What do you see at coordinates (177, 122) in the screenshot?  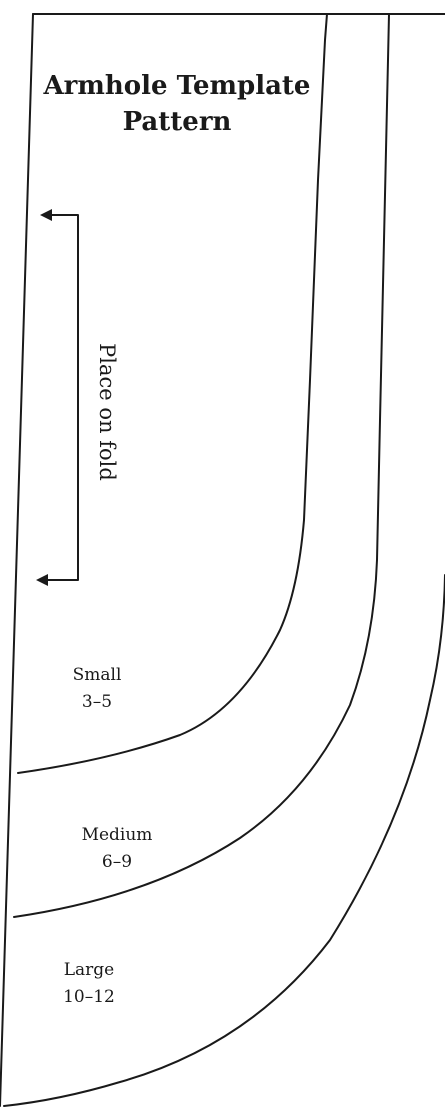 I see `title-line-2: Pattern` at bounding box center [177, 122].